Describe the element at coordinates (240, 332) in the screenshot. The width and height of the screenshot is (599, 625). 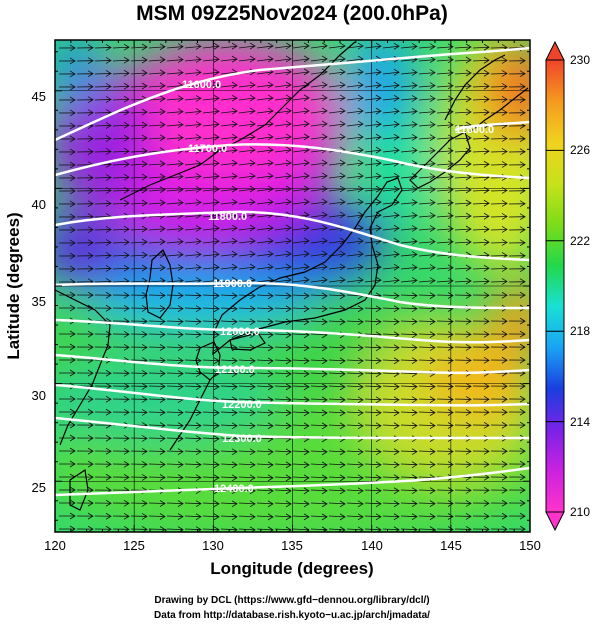
I see `contour-label-12000: 12000.0` at that location.